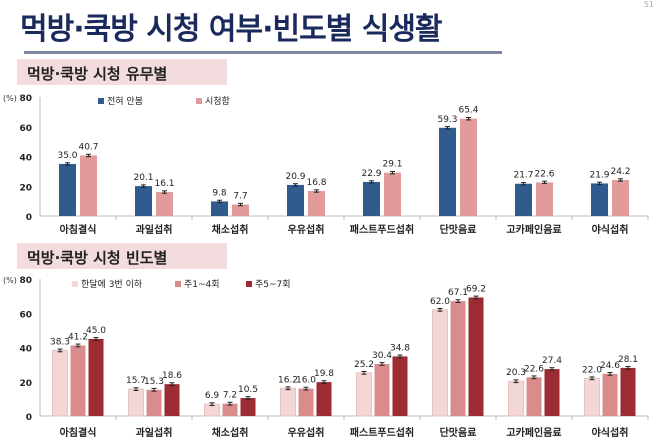 The image size is (658, 447). I want to click on data-label: 20.1, so click(143, 178).